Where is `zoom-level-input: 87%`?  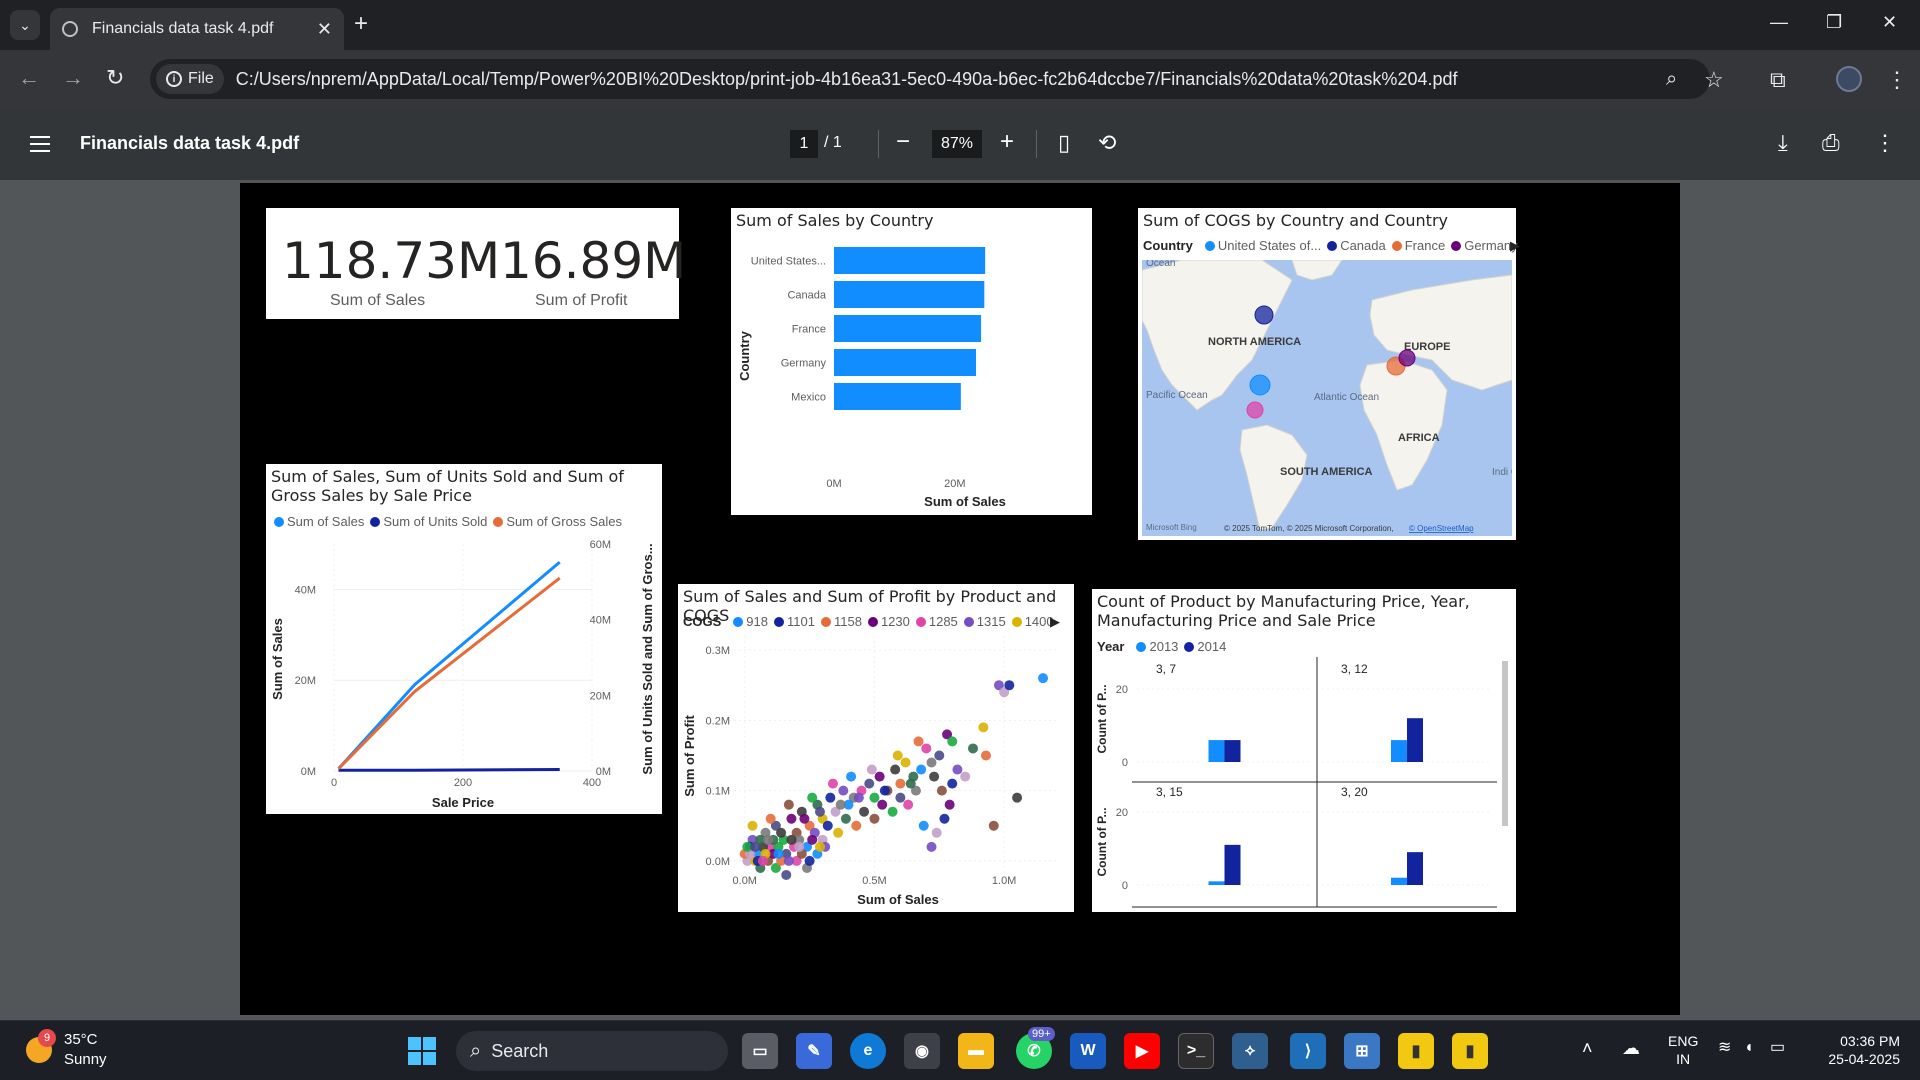 zoom-level-input: 87% is located at coordinates (957, 144).